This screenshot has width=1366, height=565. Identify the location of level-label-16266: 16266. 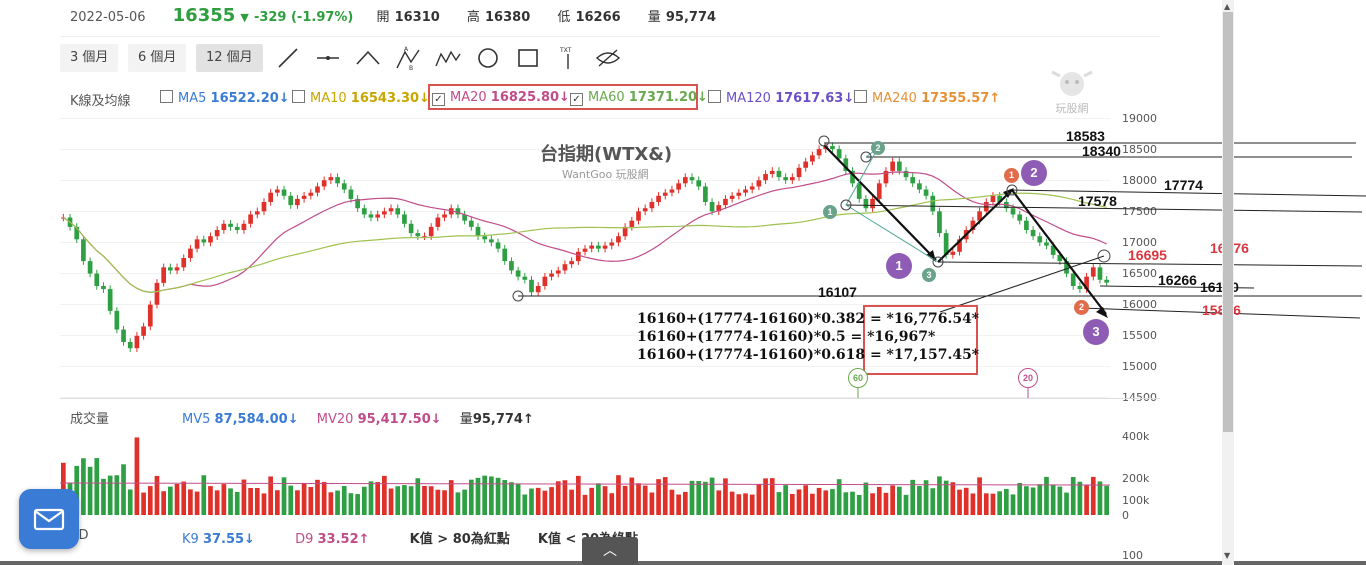
(1177, 280).